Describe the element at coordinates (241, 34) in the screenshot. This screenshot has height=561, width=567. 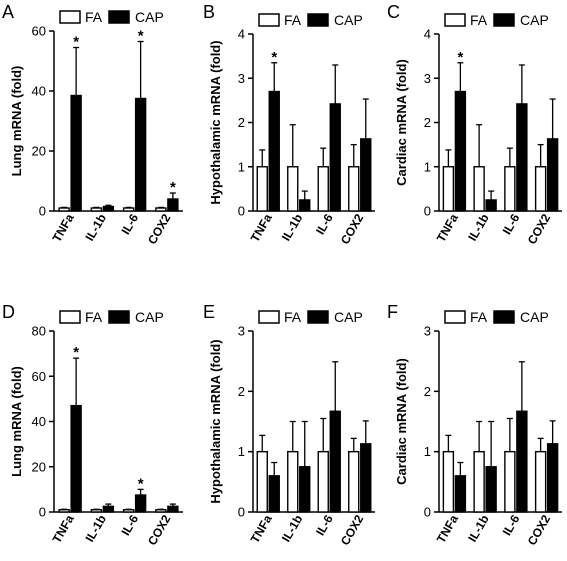
I see `y-tick-label: 4` at that location.